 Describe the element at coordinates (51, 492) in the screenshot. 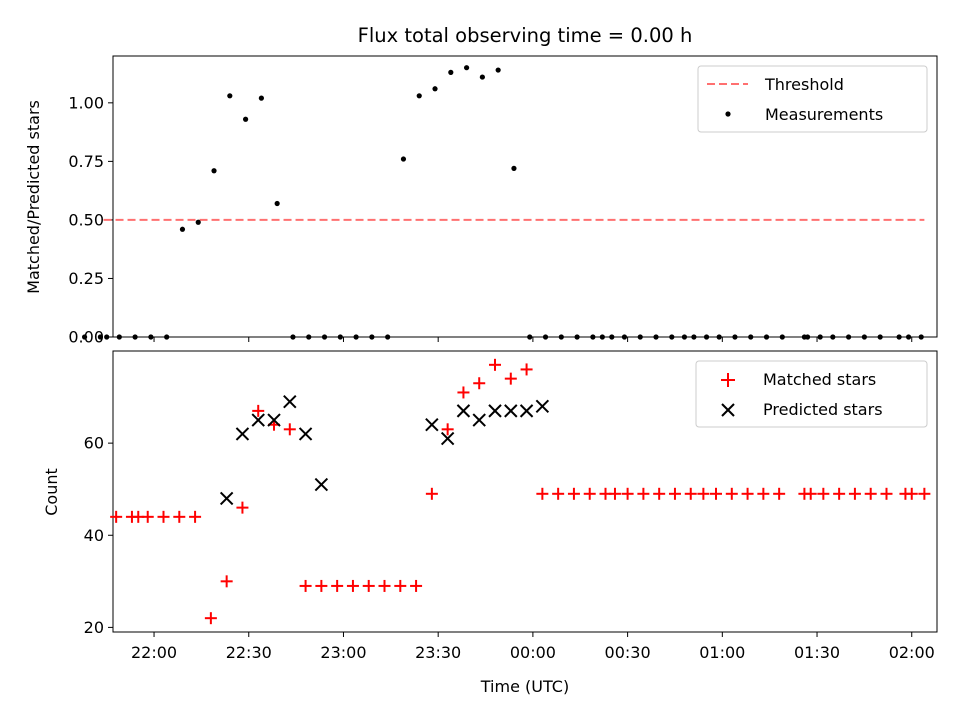

I see `bottom-y-axis-label: Count` at that location.